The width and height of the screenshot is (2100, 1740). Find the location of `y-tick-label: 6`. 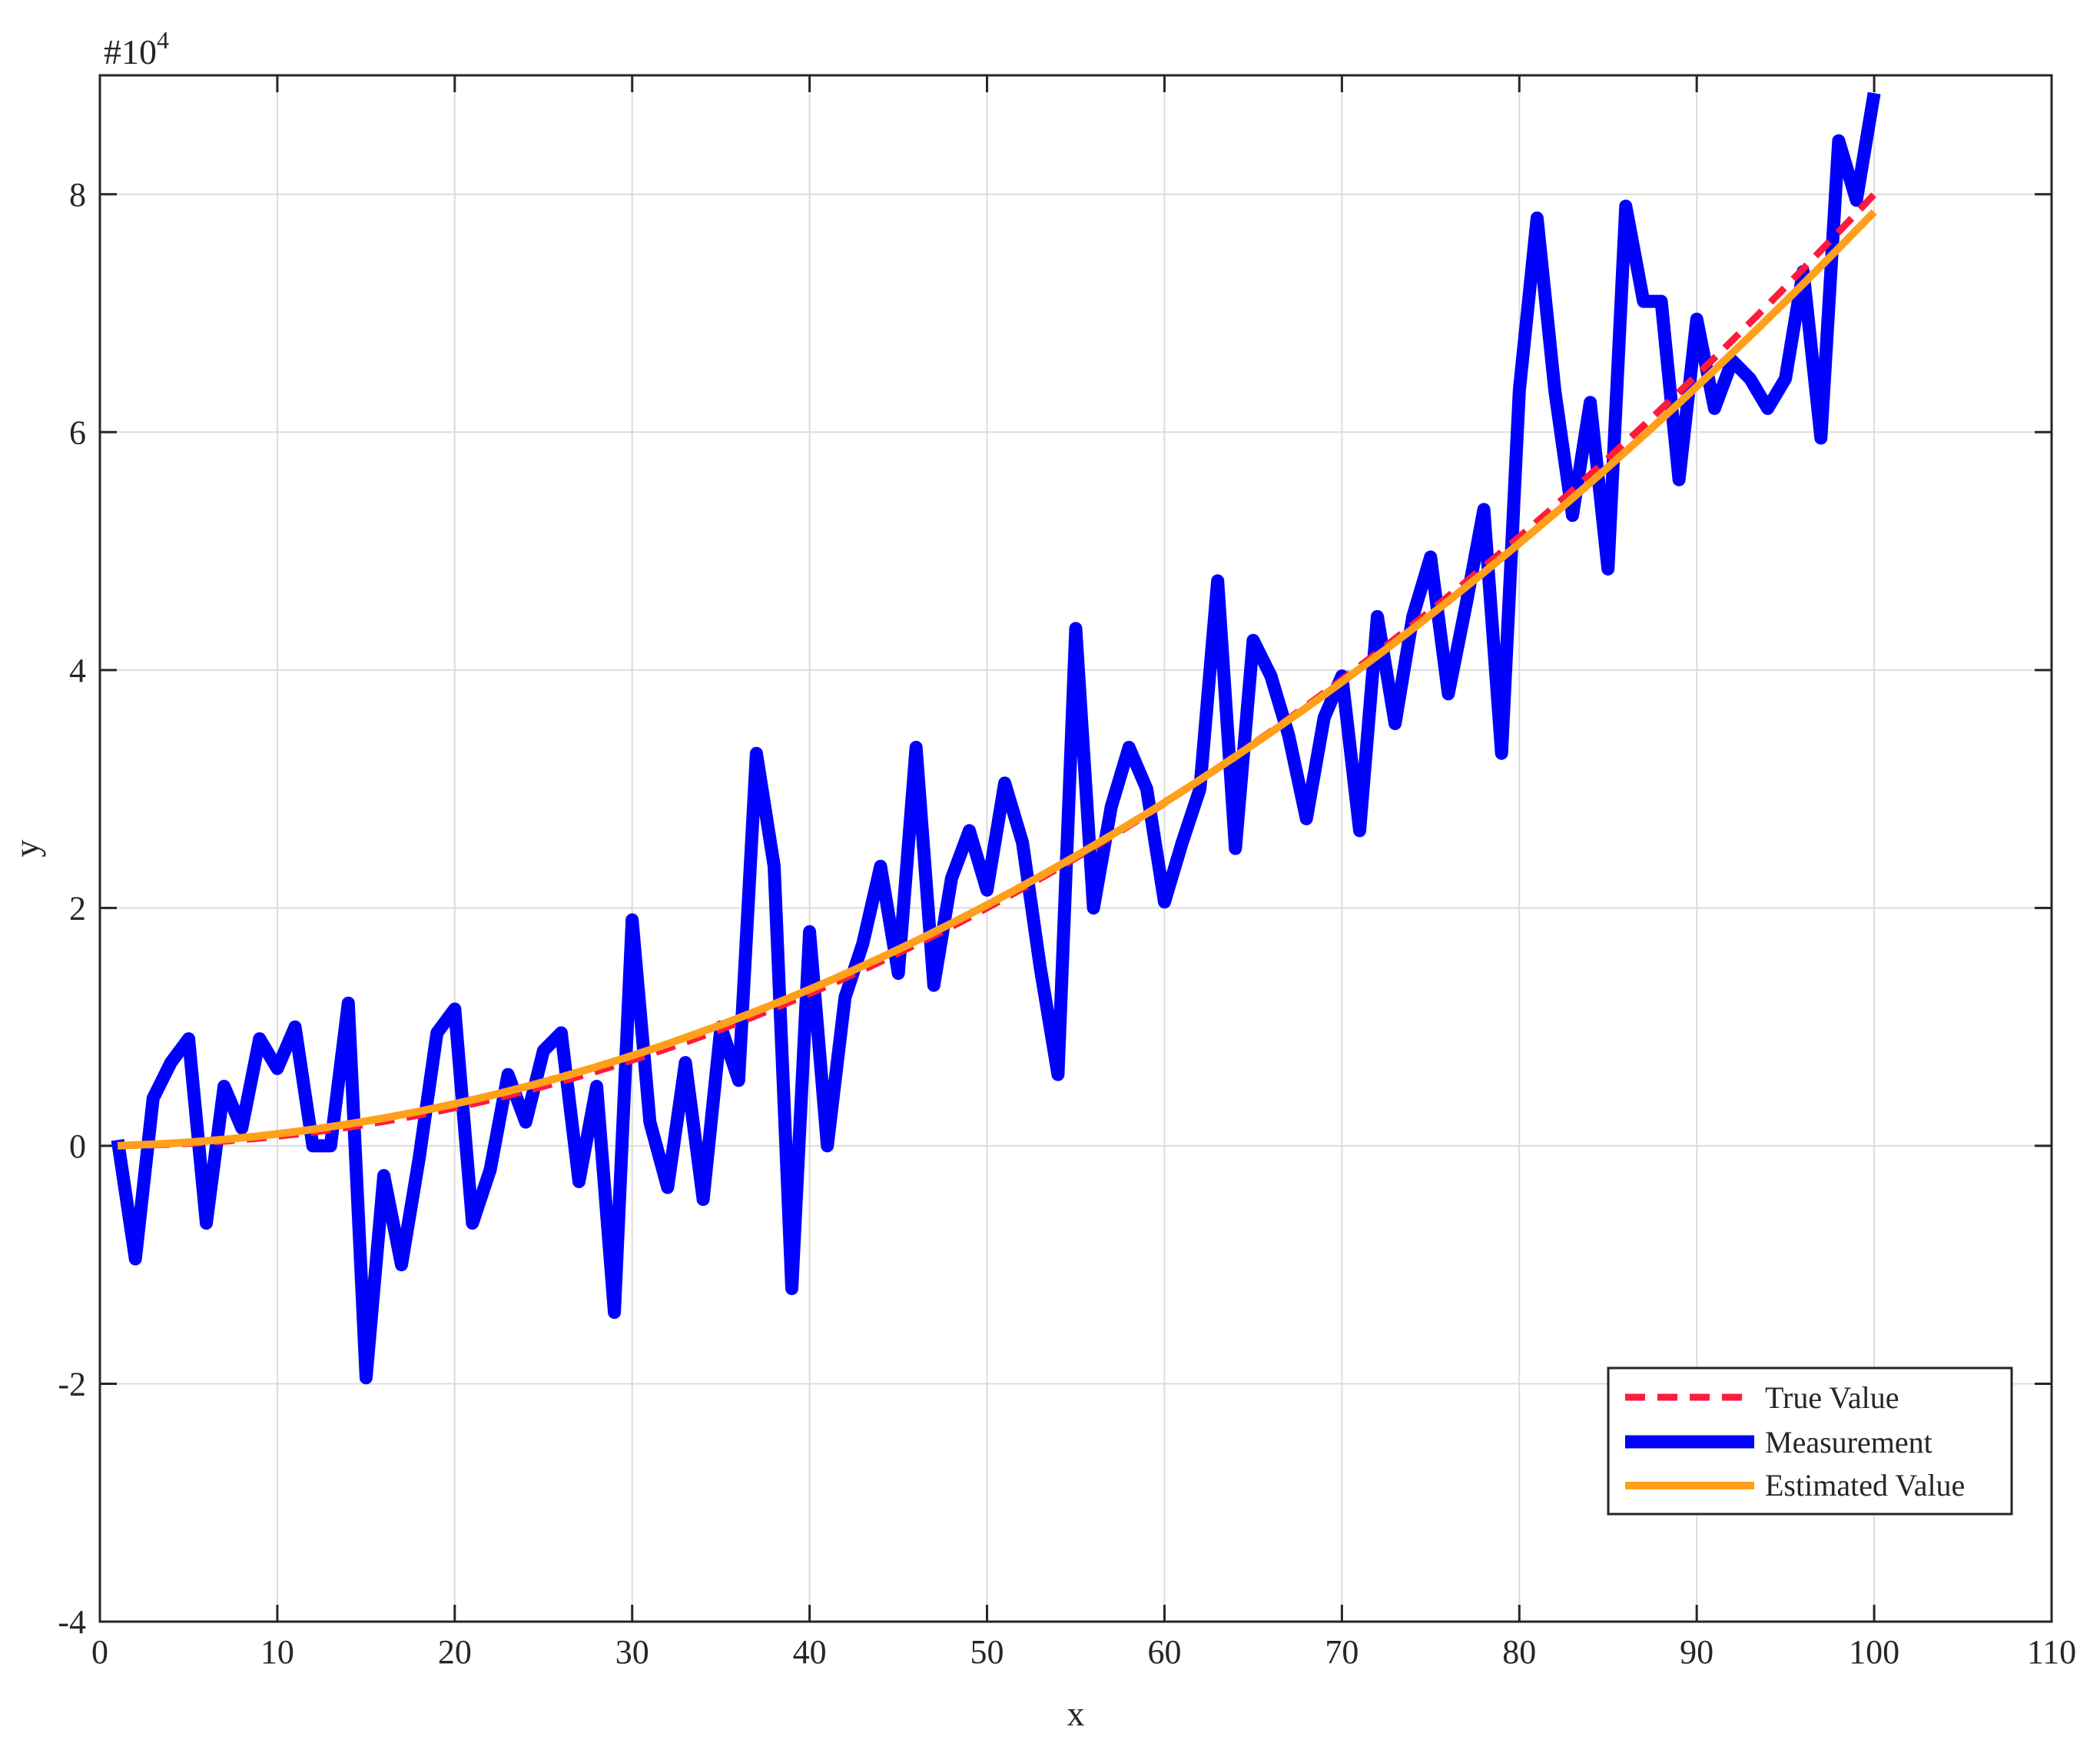

y-tick-label: 6 is located at coordinates (77, 432).